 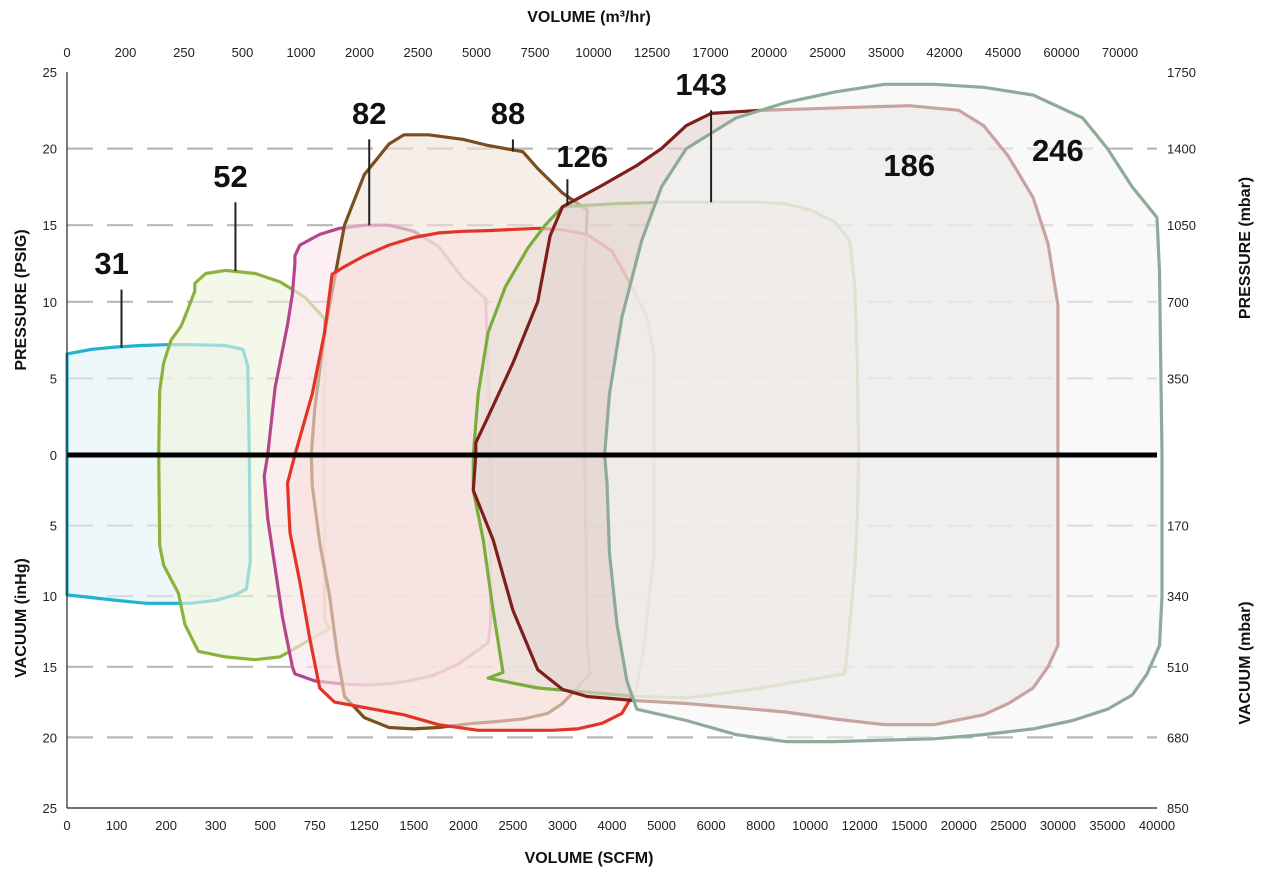 I want to click on x-tick-m3hr: 20000, so click(x=769, y=52).